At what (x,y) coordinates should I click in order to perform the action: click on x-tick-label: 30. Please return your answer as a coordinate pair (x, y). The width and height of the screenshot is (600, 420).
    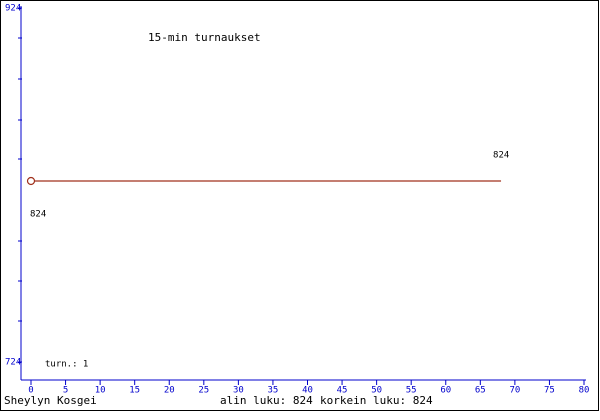
    Looking at the image, I should click on (238, 391).